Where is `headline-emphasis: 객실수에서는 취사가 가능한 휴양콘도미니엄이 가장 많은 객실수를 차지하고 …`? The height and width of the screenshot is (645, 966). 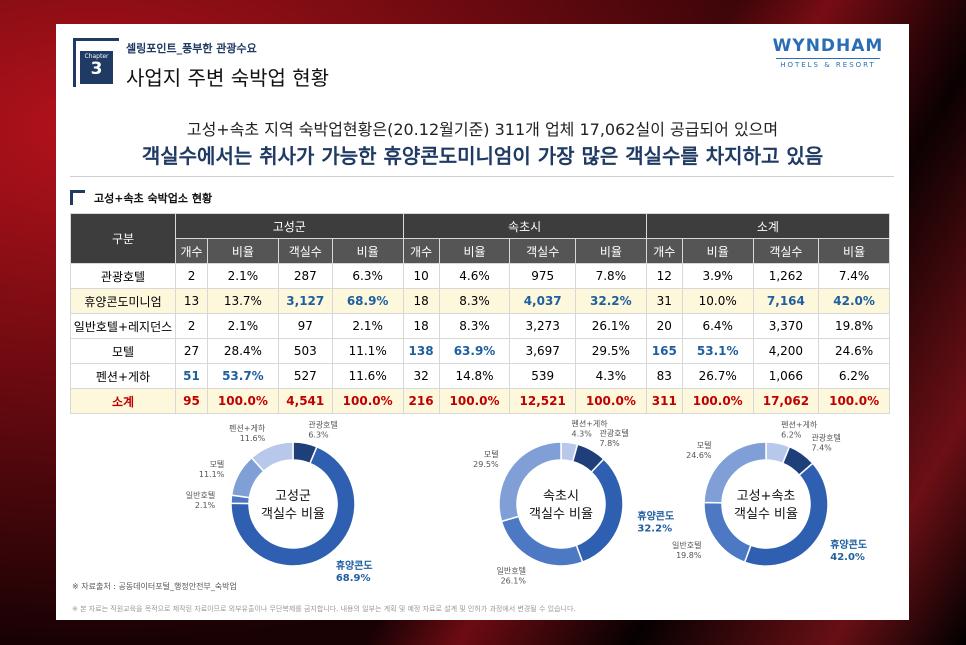 headline-emphasis: 객실수에서는 취사가 가능한 휴양콘도미니엄이 가장 많은 객실수를 차지하고 … is located at coordinates (482, 156).